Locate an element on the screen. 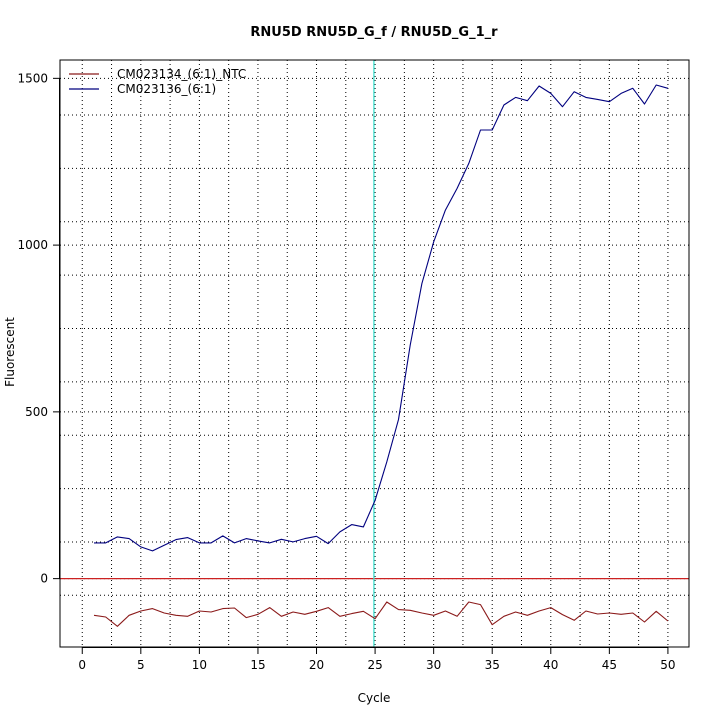  x-tick-label: 15 is located at coordinates (257, 665).